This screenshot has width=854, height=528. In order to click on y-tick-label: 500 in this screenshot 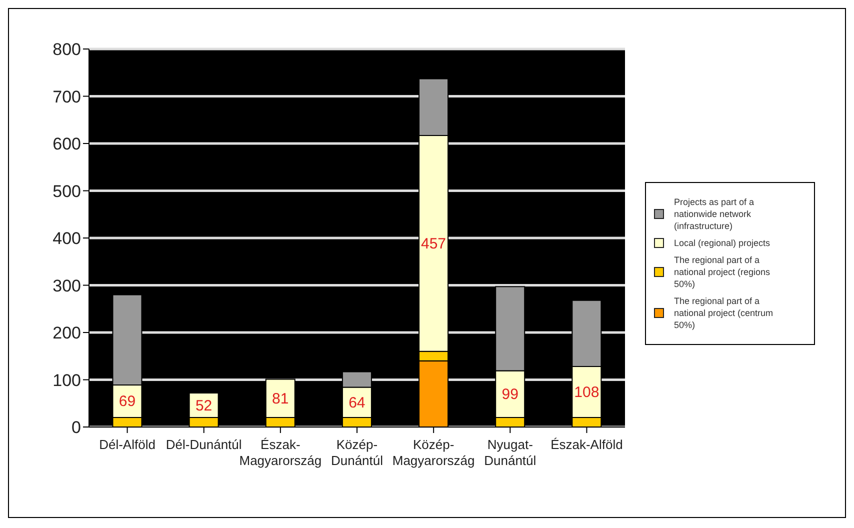, I will do `click(66, 191)`.